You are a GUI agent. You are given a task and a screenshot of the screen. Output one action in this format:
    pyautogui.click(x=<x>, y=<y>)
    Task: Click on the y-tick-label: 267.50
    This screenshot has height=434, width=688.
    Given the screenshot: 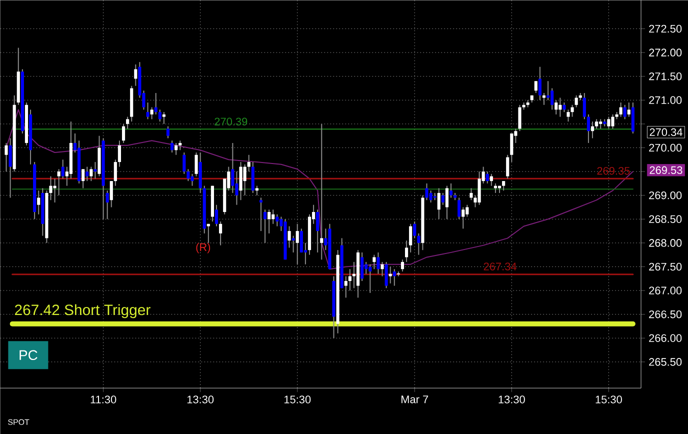 What is the action you would take?
    pyautogui.click(x=665, y=266)
    